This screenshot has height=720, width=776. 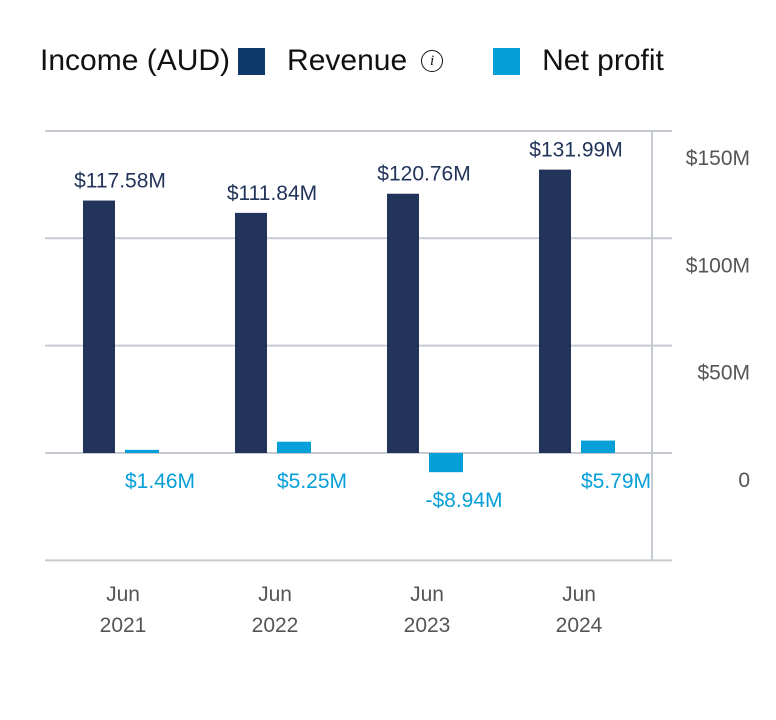 I want to click on net-profit-swatch, so click(x=507, y=61).